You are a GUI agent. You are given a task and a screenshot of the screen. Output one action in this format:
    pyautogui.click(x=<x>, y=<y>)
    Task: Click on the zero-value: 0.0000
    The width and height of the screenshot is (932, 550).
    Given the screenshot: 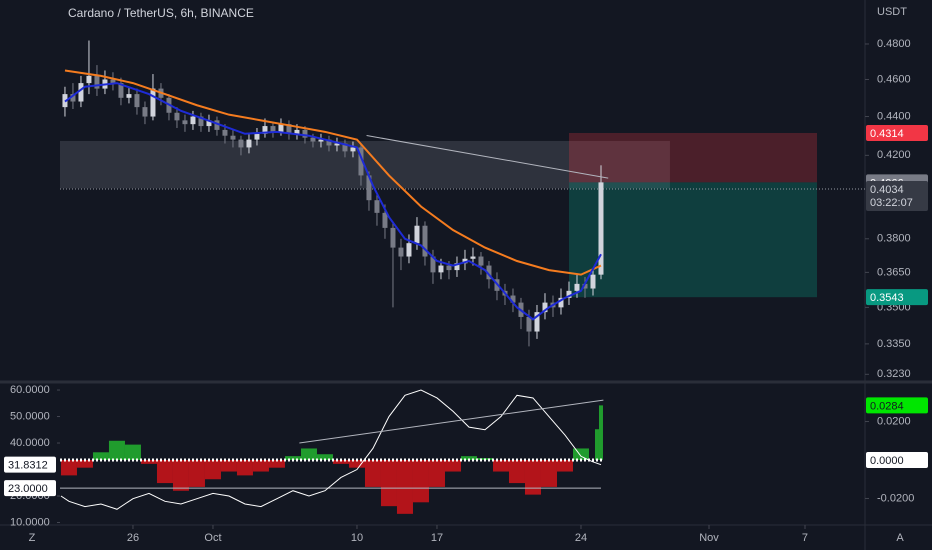 What is the action you would take?
    pyautogui.click(x=887, y=461)
    